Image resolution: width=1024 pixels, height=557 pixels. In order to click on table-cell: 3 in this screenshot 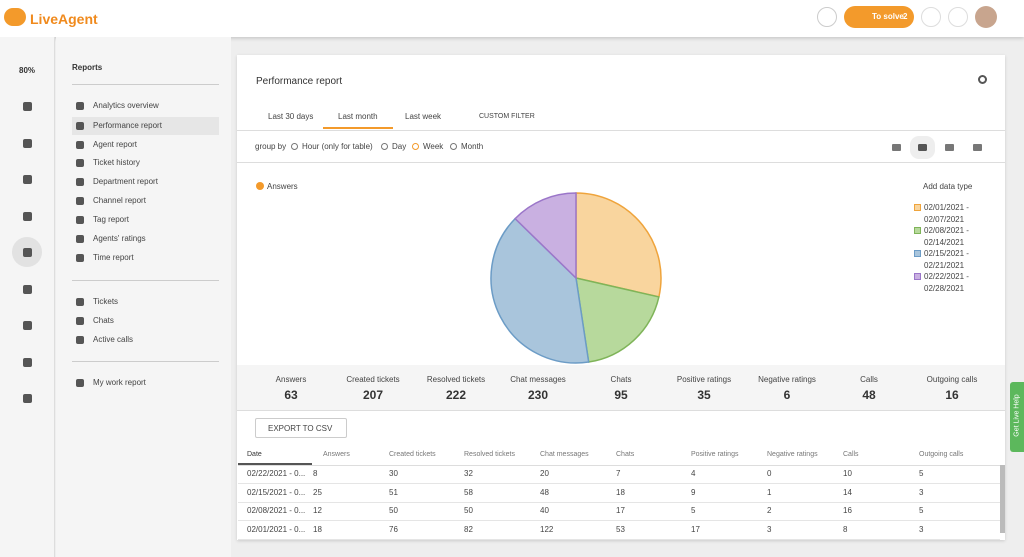, I will do `click(769, 530)`.